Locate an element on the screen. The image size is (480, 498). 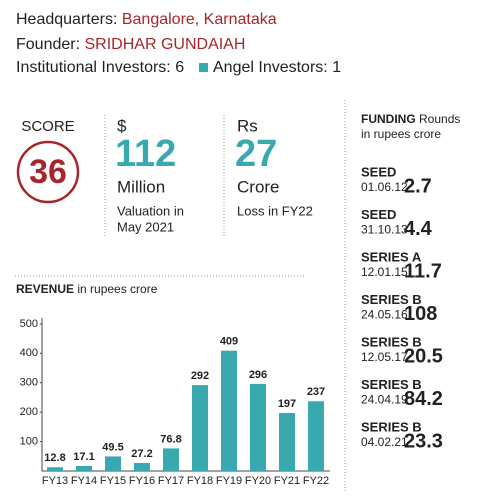
round-date: 12.05.17 is located at coordinates (384, 357).